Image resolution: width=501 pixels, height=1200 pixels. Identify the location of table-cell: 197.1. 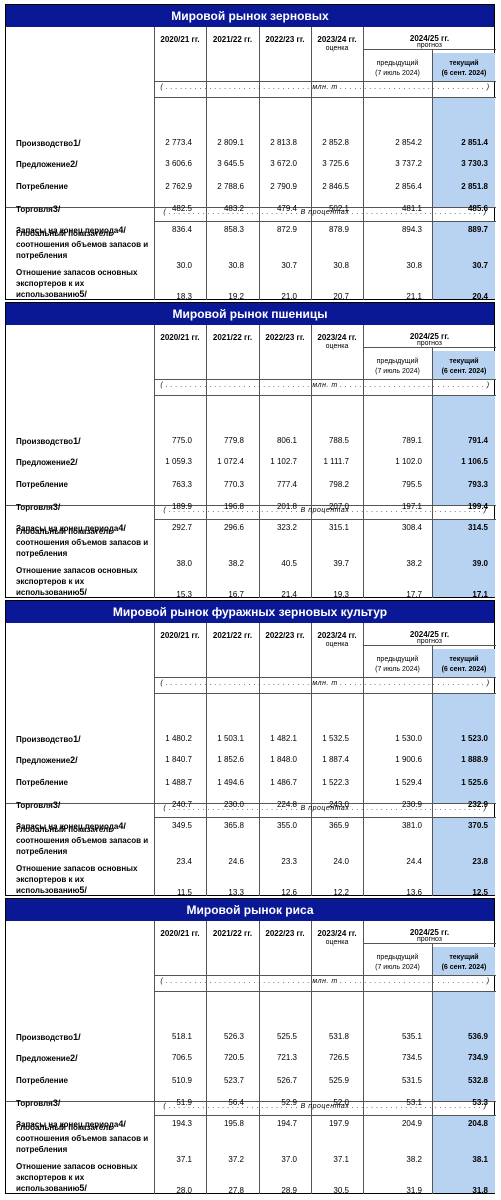
(411, 506).